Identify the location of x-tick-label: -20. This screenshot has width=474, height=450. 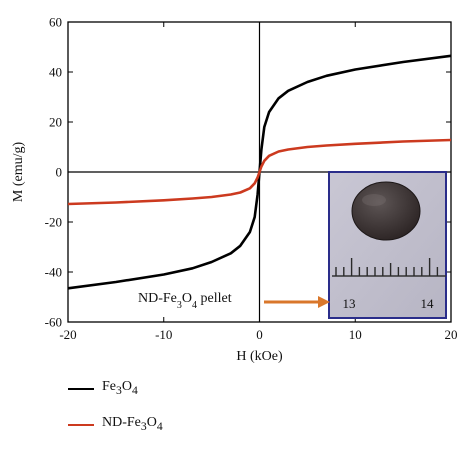
(67, 334).